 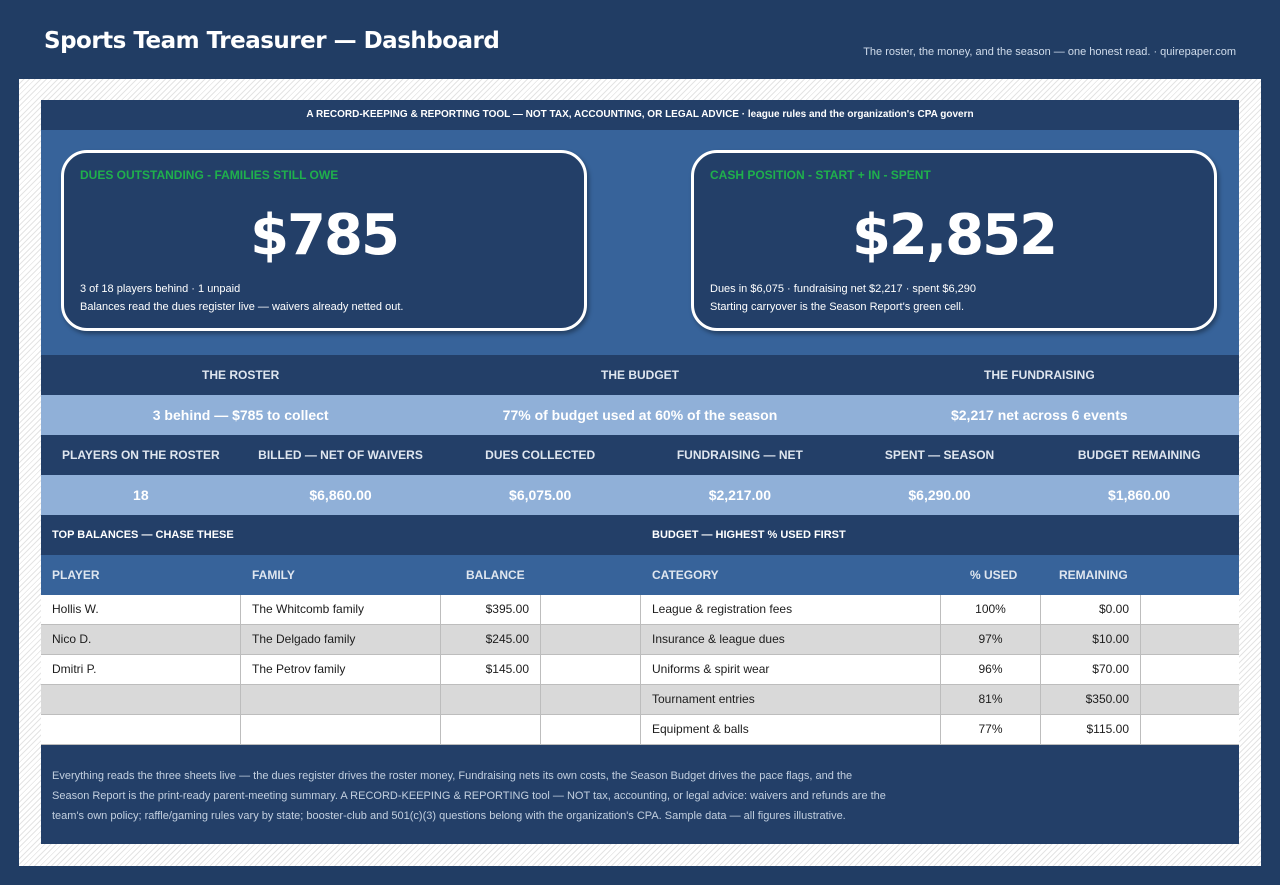 I want to click on kpi-detail: 3 of 18 players behind · 1 unpaid, so click(x=160, y=289).